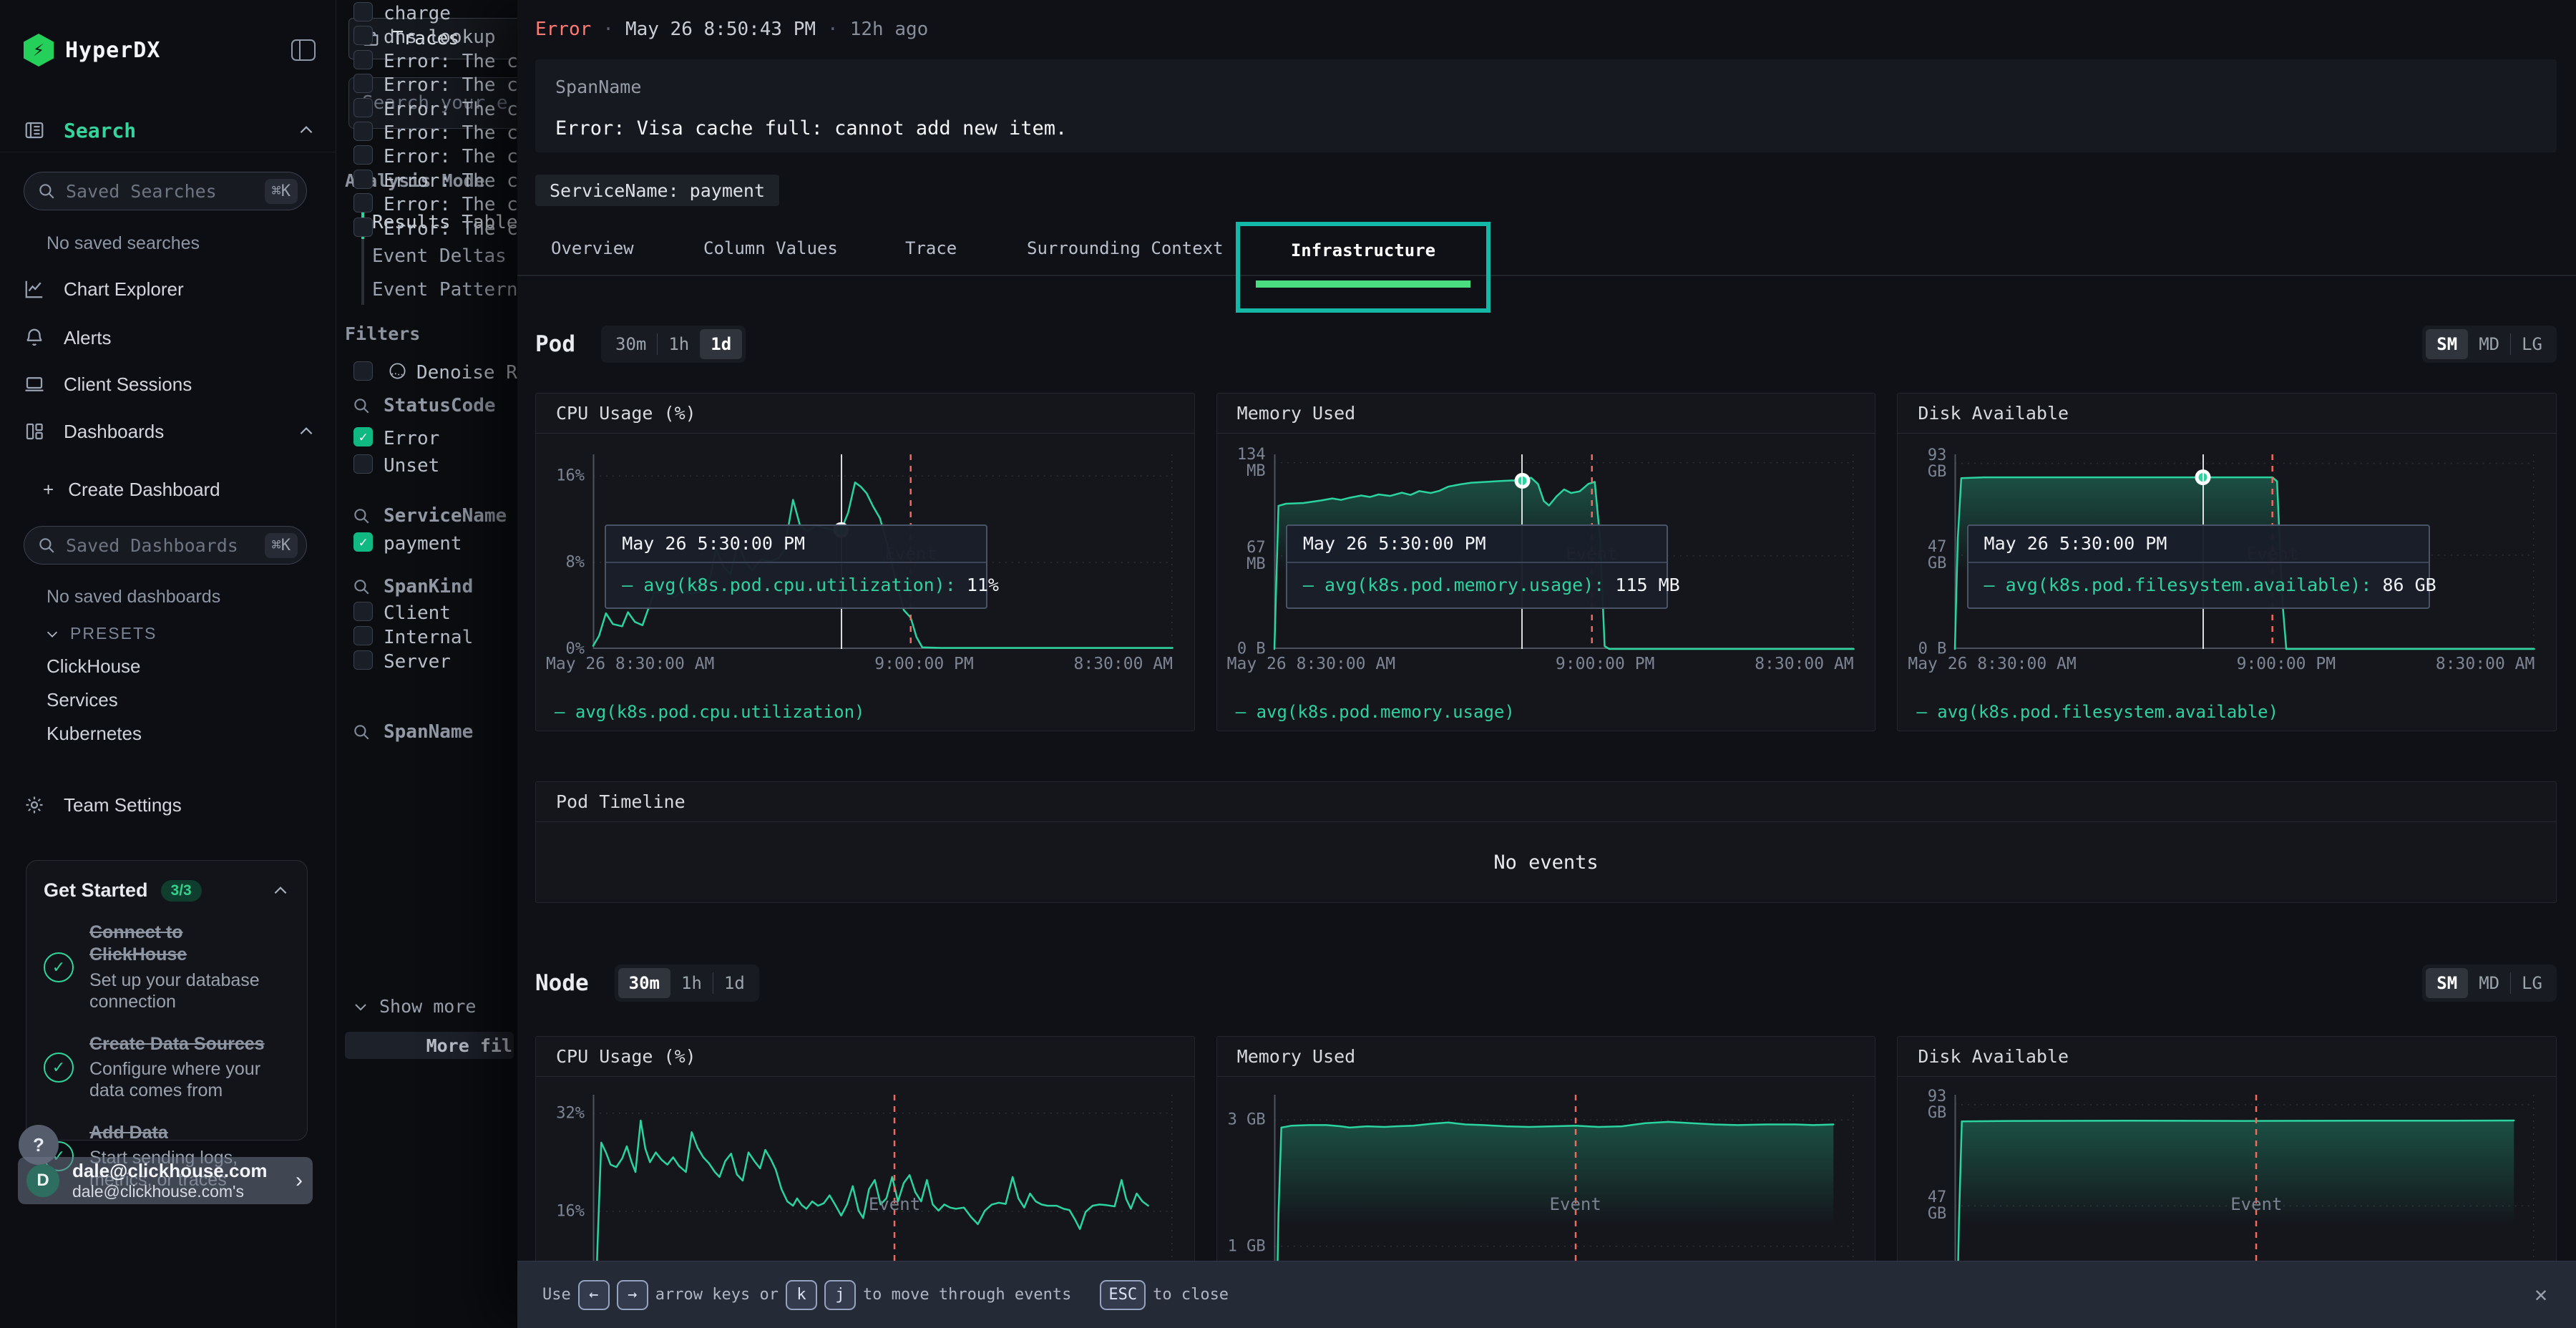  Describe the element at coordinates (679, 344) in the screenshot. I see `pod-range-1h: 1h` at that location.